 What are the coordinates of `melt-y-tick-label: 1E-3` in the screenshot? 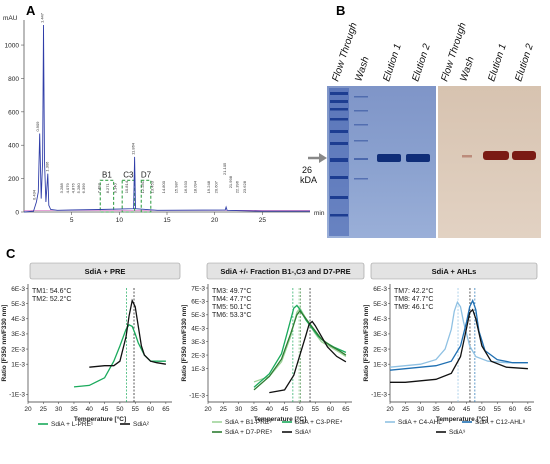 It's located at (18, 364).